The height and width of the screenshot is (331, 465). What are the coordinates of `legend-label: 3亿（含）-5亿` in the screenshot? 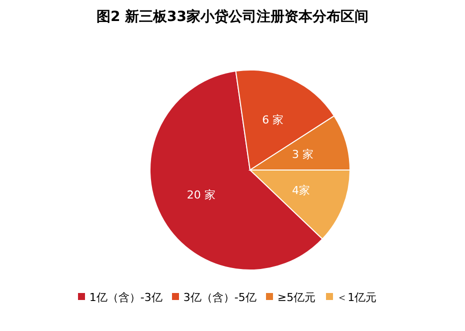 It's located at (219, 297).